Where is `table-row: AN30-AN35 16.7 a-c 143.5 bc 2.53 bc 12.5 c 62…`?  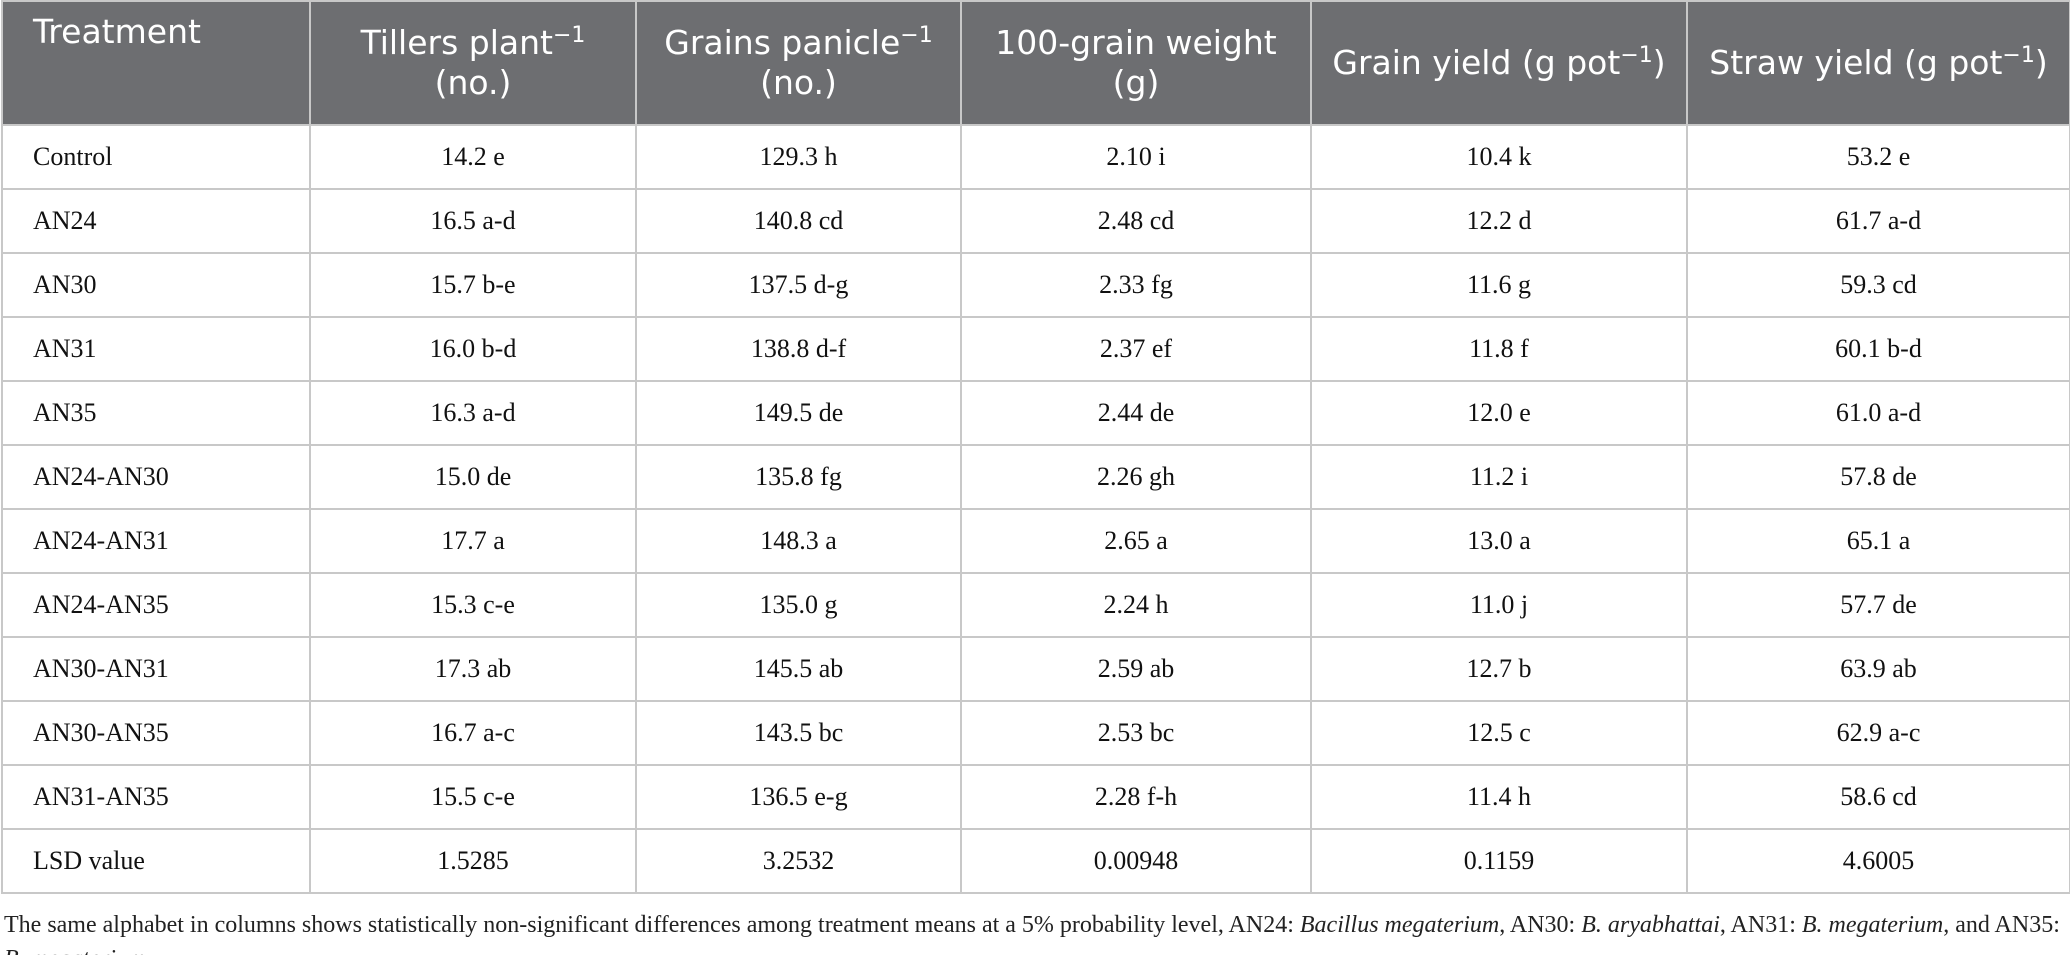 table-row: AN30-AN35 16.7 a-c 143.5 bc 2.53 bc 12.5 c 62… is located at coordinates (1035, 733).